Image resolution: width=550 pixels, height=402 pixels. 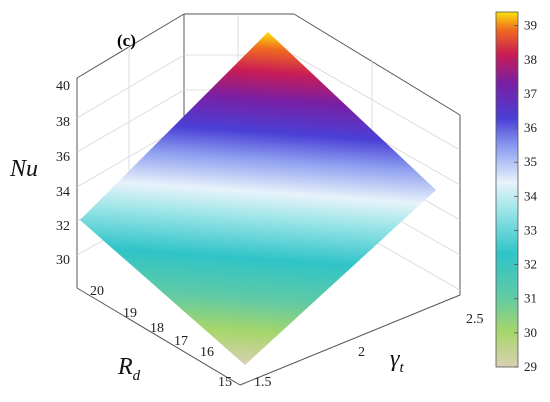 I want to click on x-tick-label: 17, so click(x=181, y=341).